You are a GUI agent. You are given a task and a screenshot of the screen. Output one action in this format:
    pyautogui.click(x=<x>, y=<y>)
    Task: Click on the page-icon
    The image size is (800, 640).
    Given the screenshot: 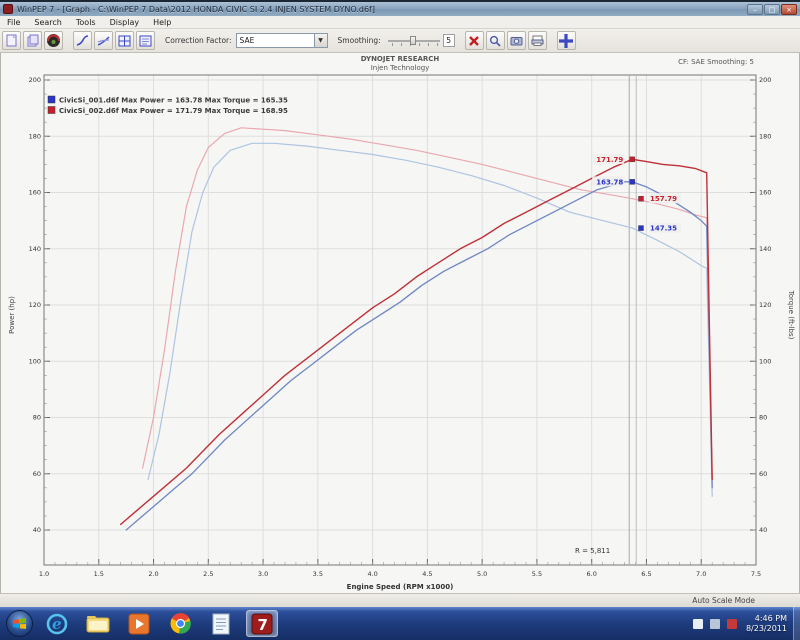 What is the action you would take?
    pyautogui.click(x=11, y=40)
    